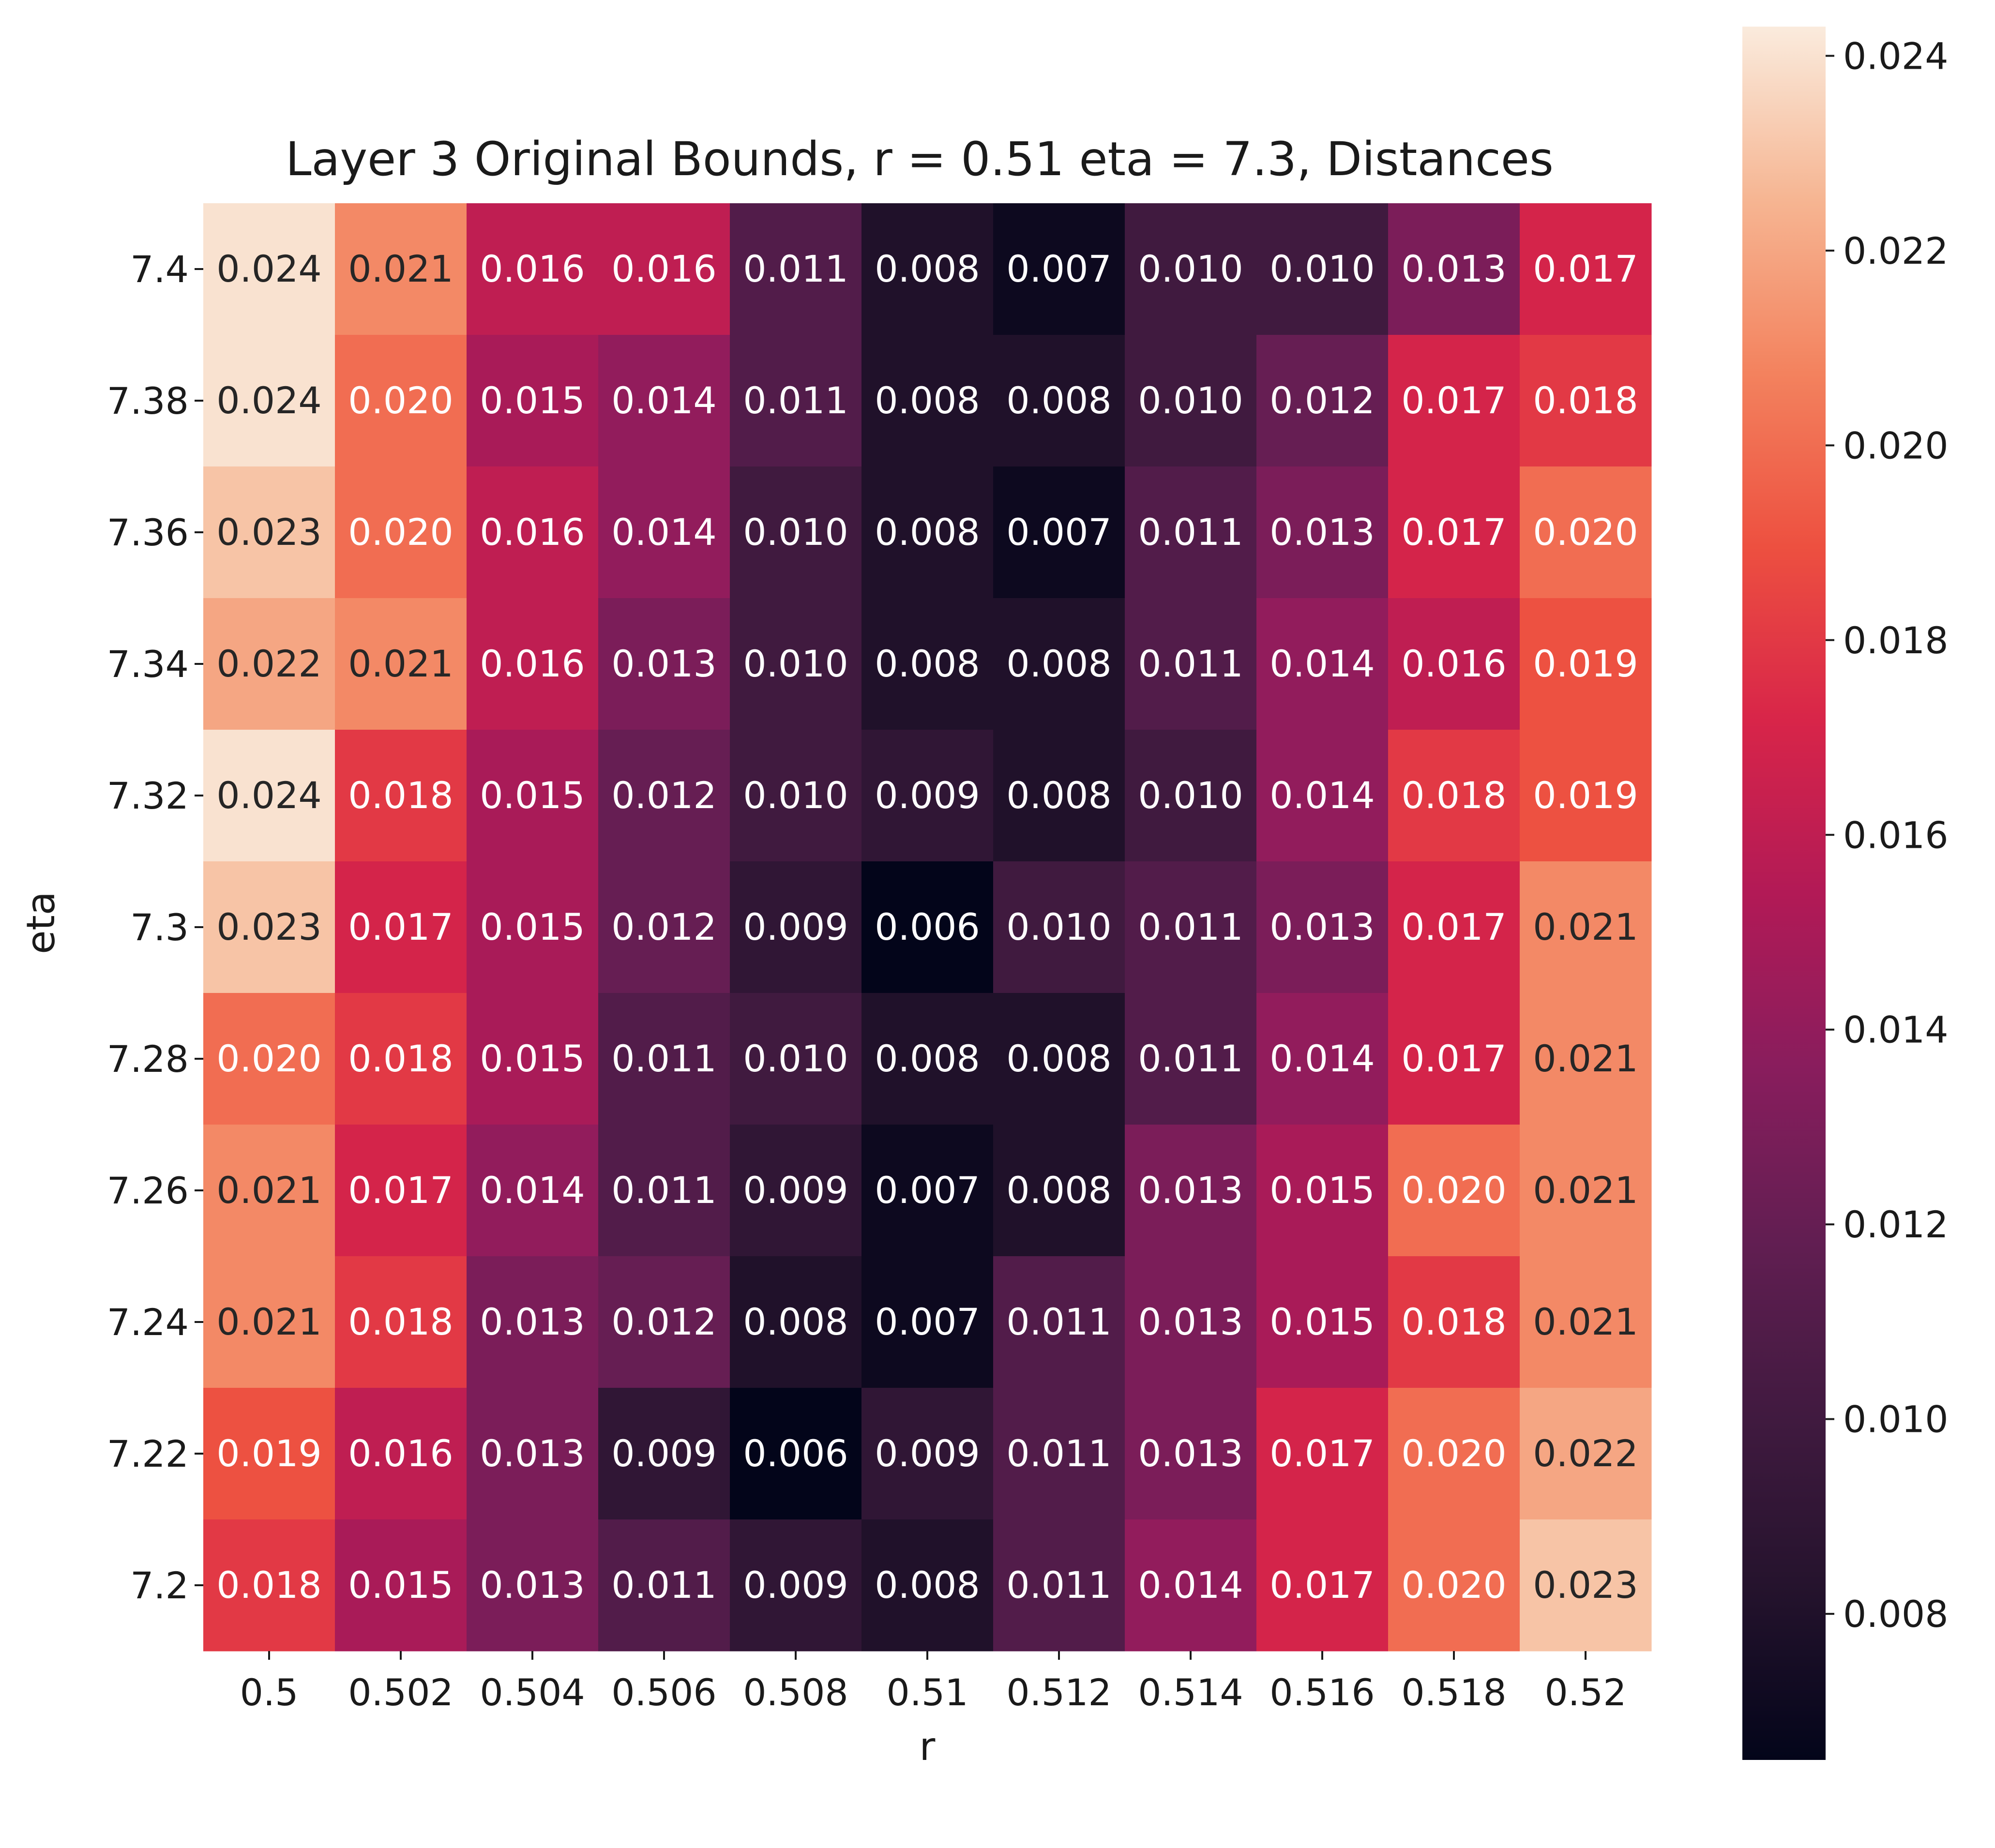  I want to click on colorbar-tick-label: 0.022, so click(1896, 250).